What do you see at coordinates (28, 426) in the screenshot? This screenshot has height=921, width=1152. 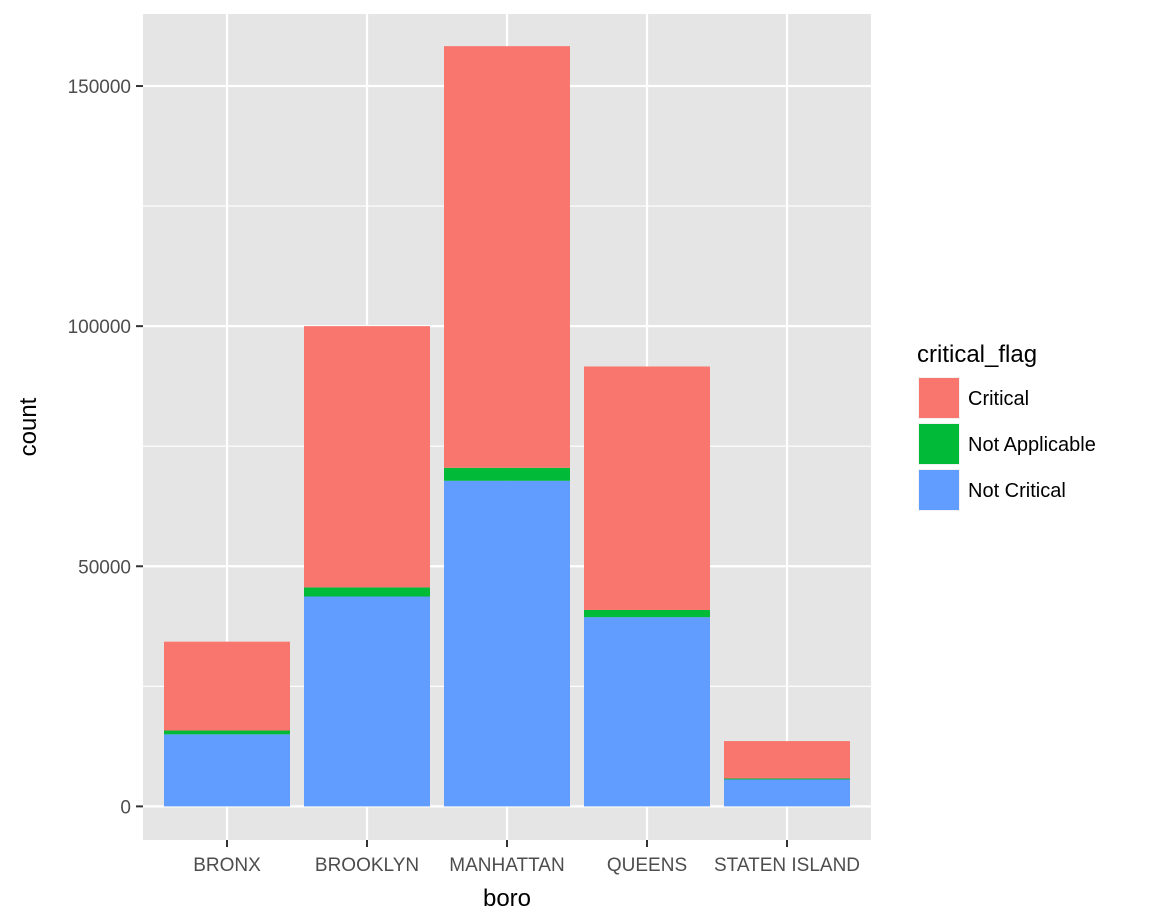 I see `y-axis-title: count` at bounding box center [28, 426].